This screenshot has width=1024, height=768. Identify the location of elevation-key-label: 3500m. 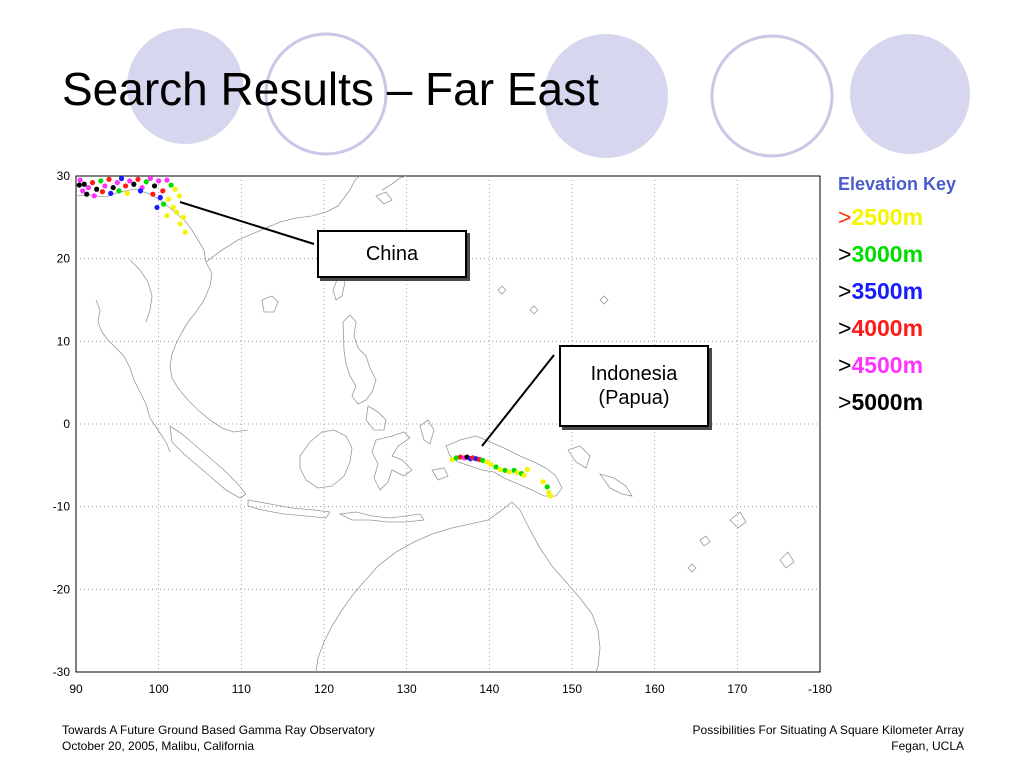
(887, 291).